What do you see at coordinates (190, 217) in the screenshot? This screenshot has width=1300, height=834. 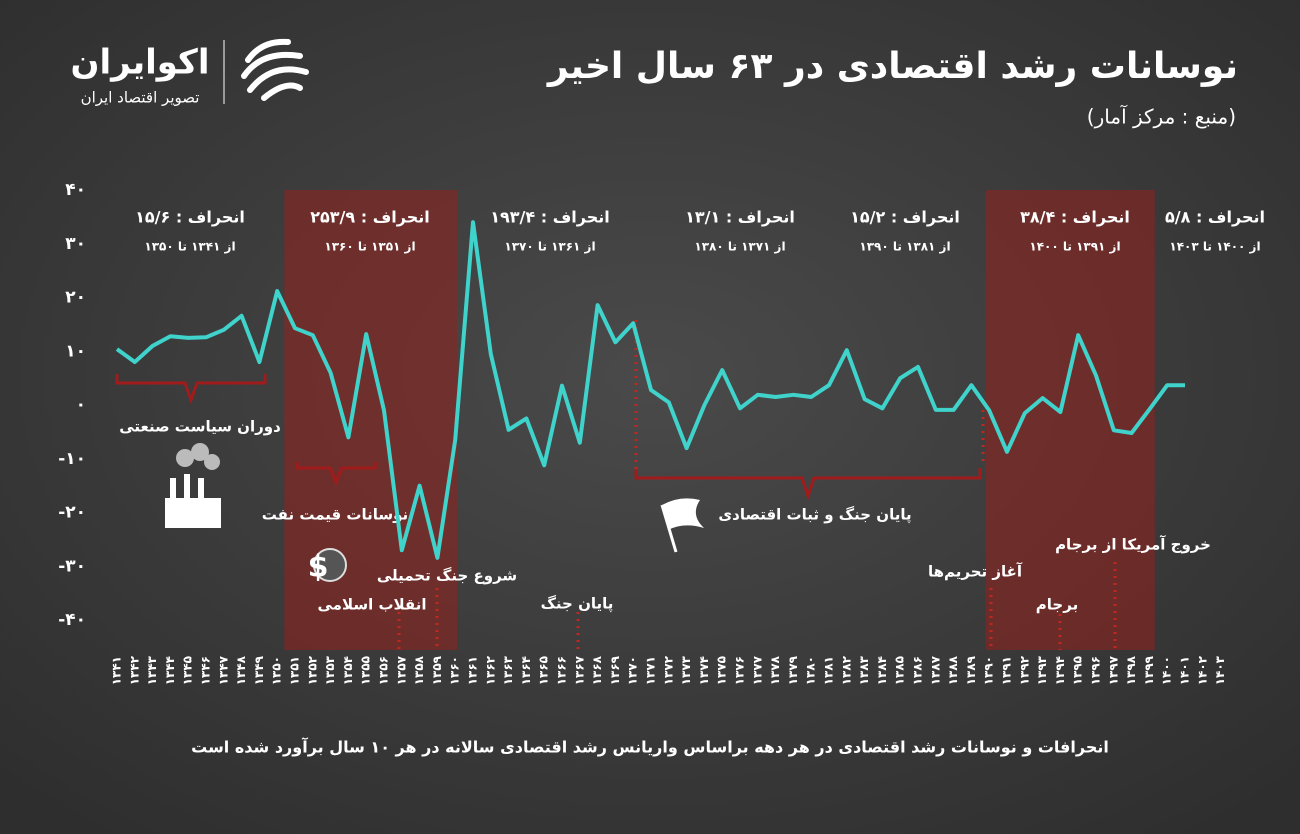 I see `period-label: انحراف : ۱۵/۶` at bounding box center [190, 217].